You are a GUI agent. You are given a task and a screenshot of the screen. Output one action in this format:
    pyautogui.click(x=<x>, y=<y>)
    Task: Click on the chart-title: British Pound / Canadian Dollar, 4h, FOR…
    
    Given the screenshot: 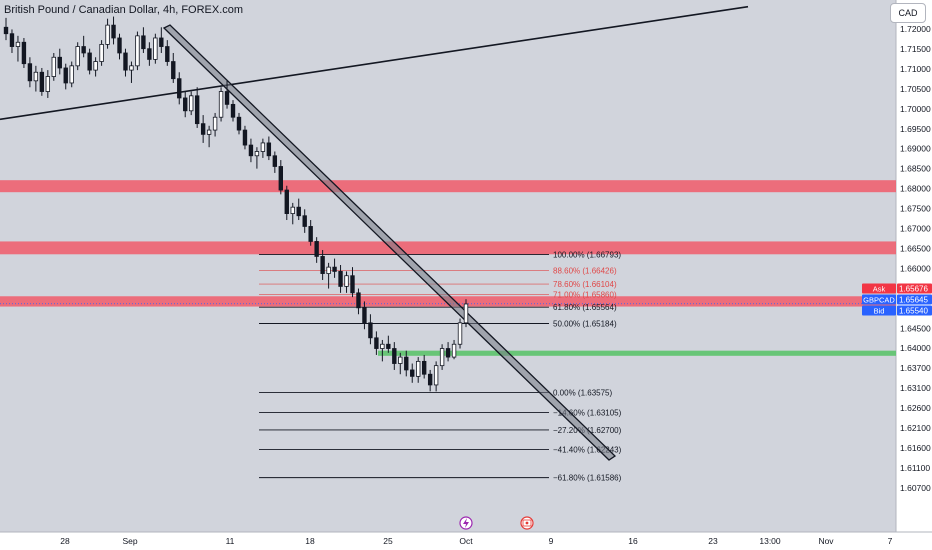 What is the action you would take?
    pyautogui.click(x=124, y=10)
    